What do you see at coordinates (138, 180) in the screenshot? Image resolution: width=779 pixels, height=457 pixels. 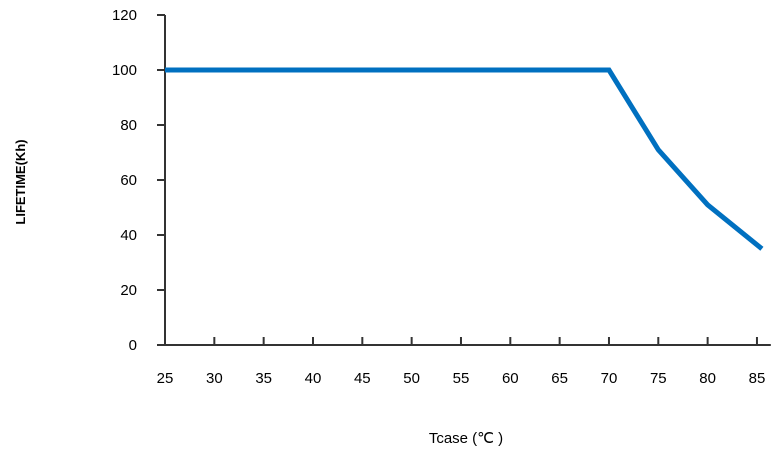 I see `y-ticks: 0 20 40 60 80 100 120` at bounding box center [138, 180].